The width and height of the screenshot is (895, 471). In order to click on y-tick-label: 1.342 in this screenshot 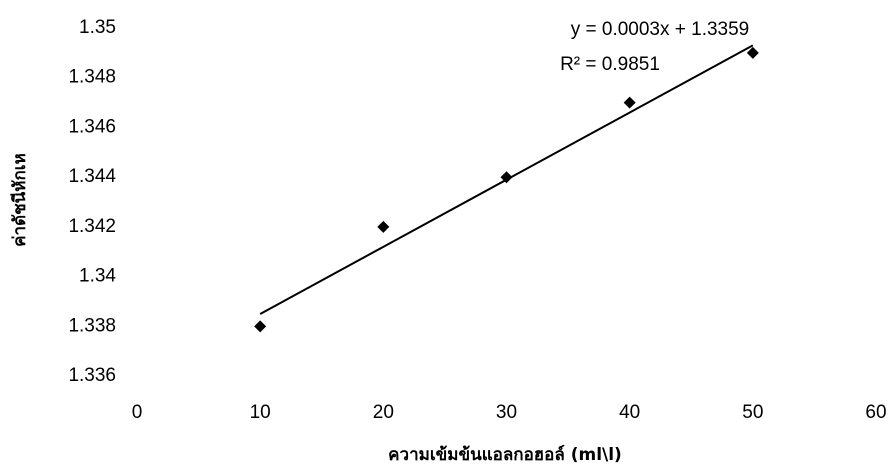, I will do `click(92, 226)`.